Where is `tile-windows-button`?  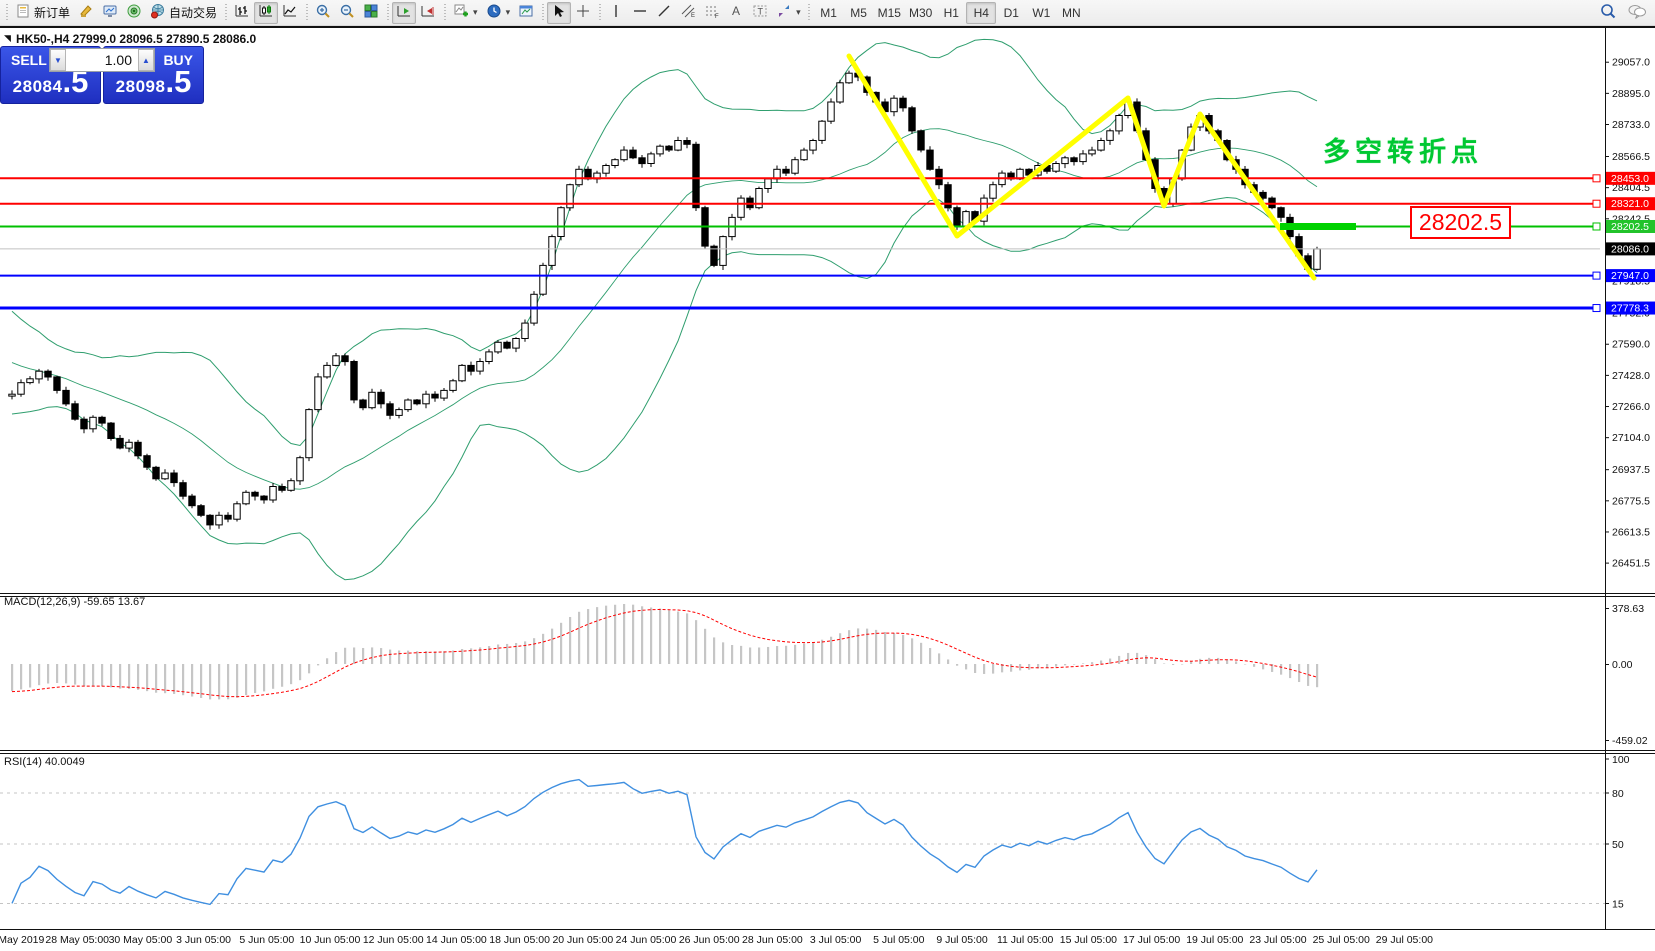 tile-windows-button is located at coordinates (371, 13).